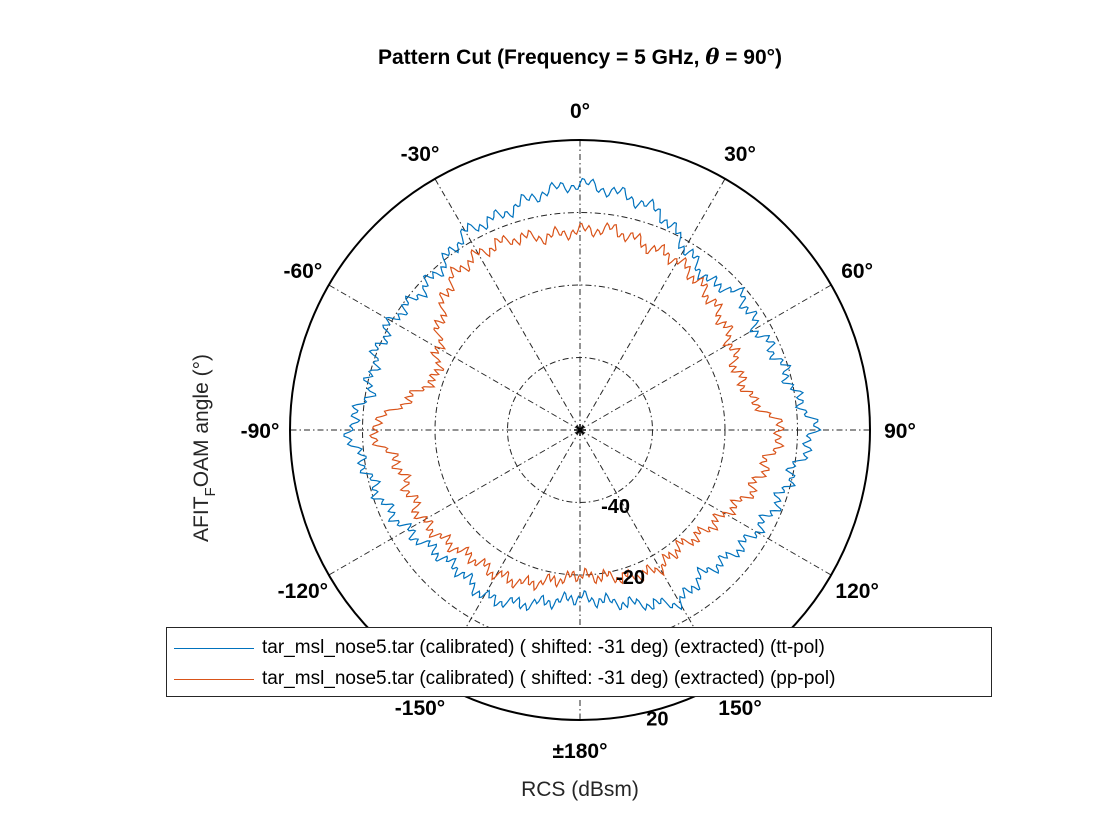 The image size is (1120, 840). Describe the element at coordinates (856, 591) in the screenshot. I see `angle-tick-label: 120°` at that location.